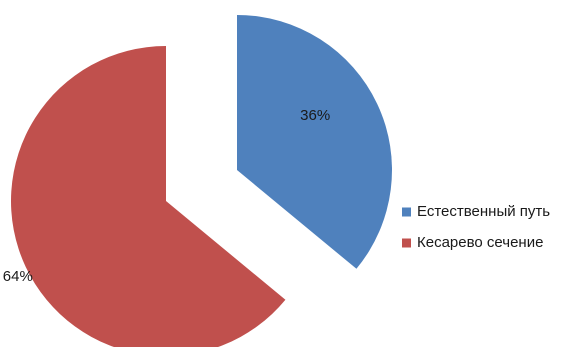 The image size is (579, 347). What do you see at coordinates (476, 227) in the screenshot?
I see `chart-legend: Естественный путь Кесарево сечение` at bounding box center [476, 227].